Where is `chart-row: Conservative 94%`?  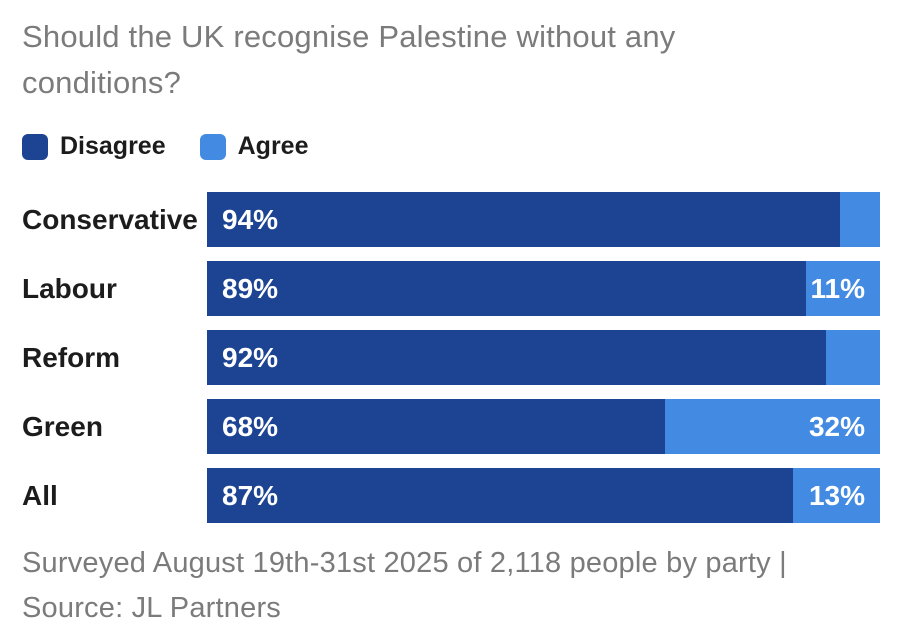 chart-row: Conservative 94% is located at coordinates (451, 220).